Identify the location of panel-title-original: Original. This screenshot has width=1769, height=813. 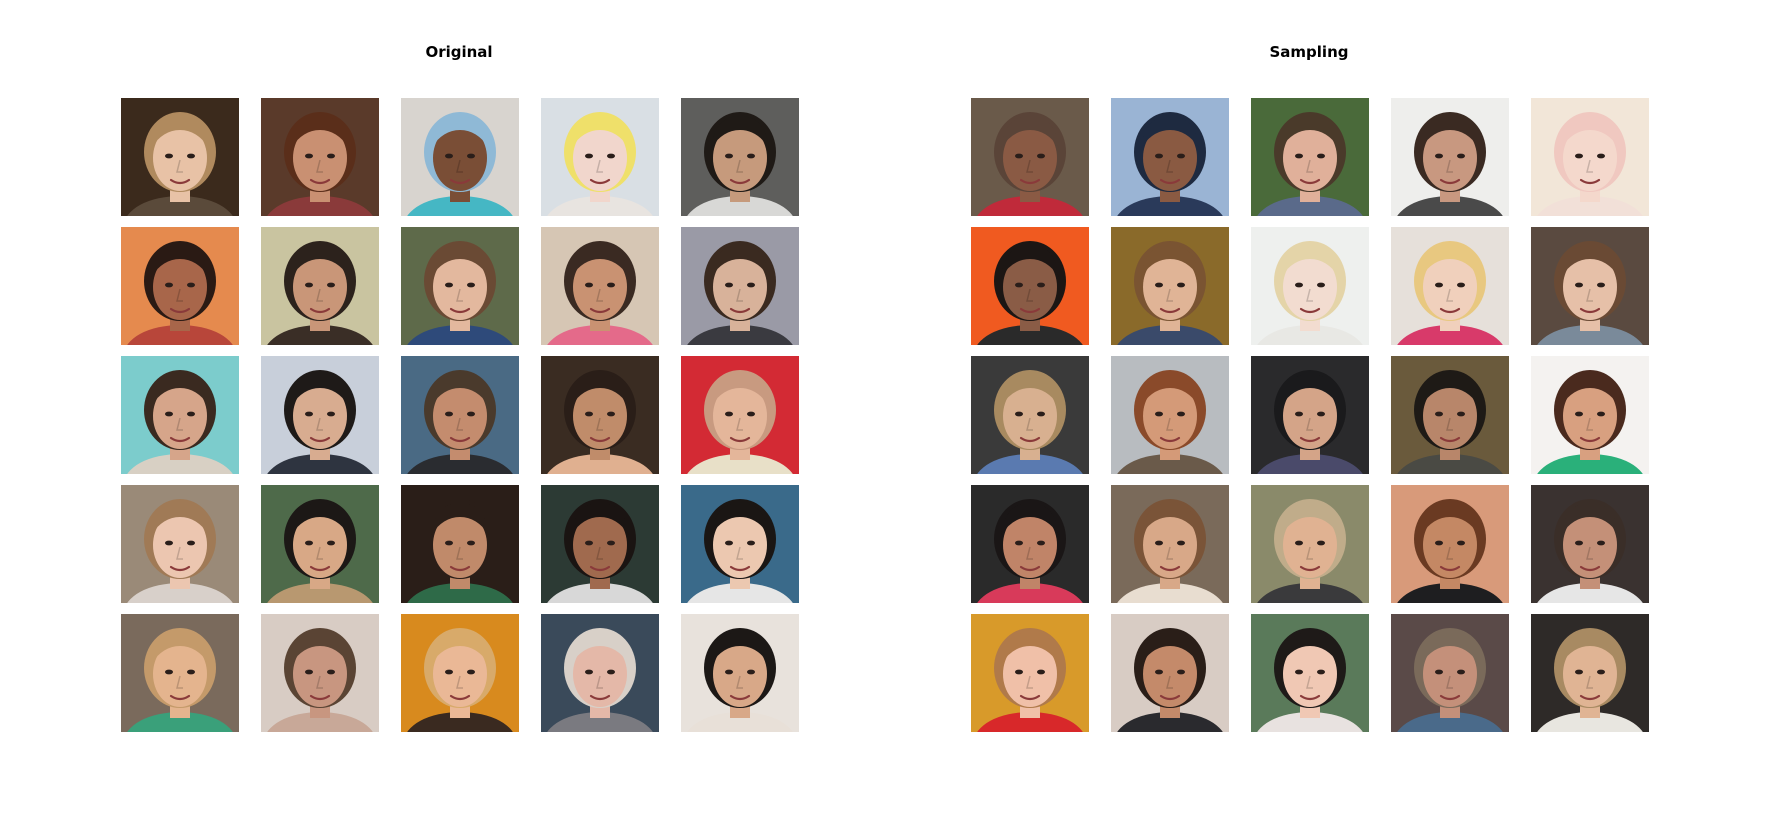
(459, 52).